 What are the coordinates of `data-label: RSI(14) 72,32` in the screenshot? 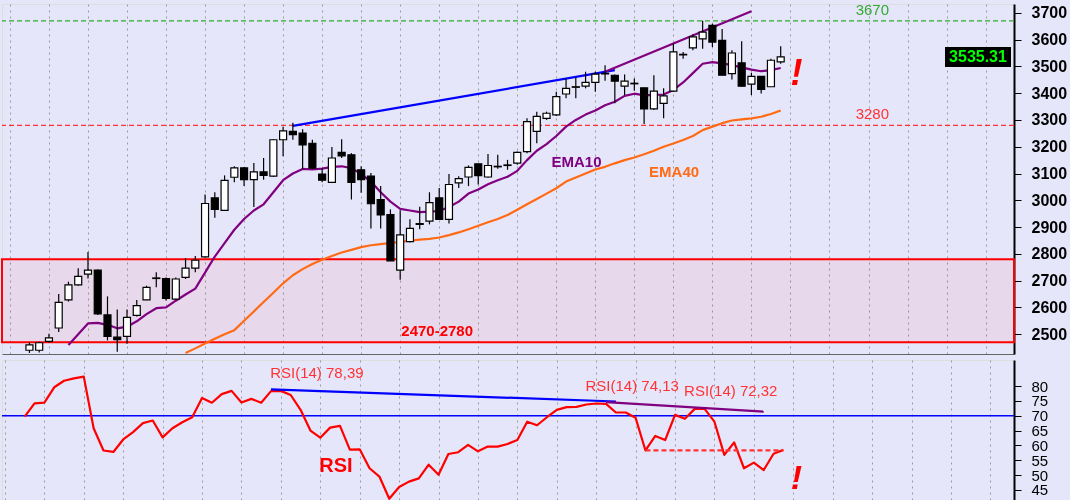 It's located at (731, 390).